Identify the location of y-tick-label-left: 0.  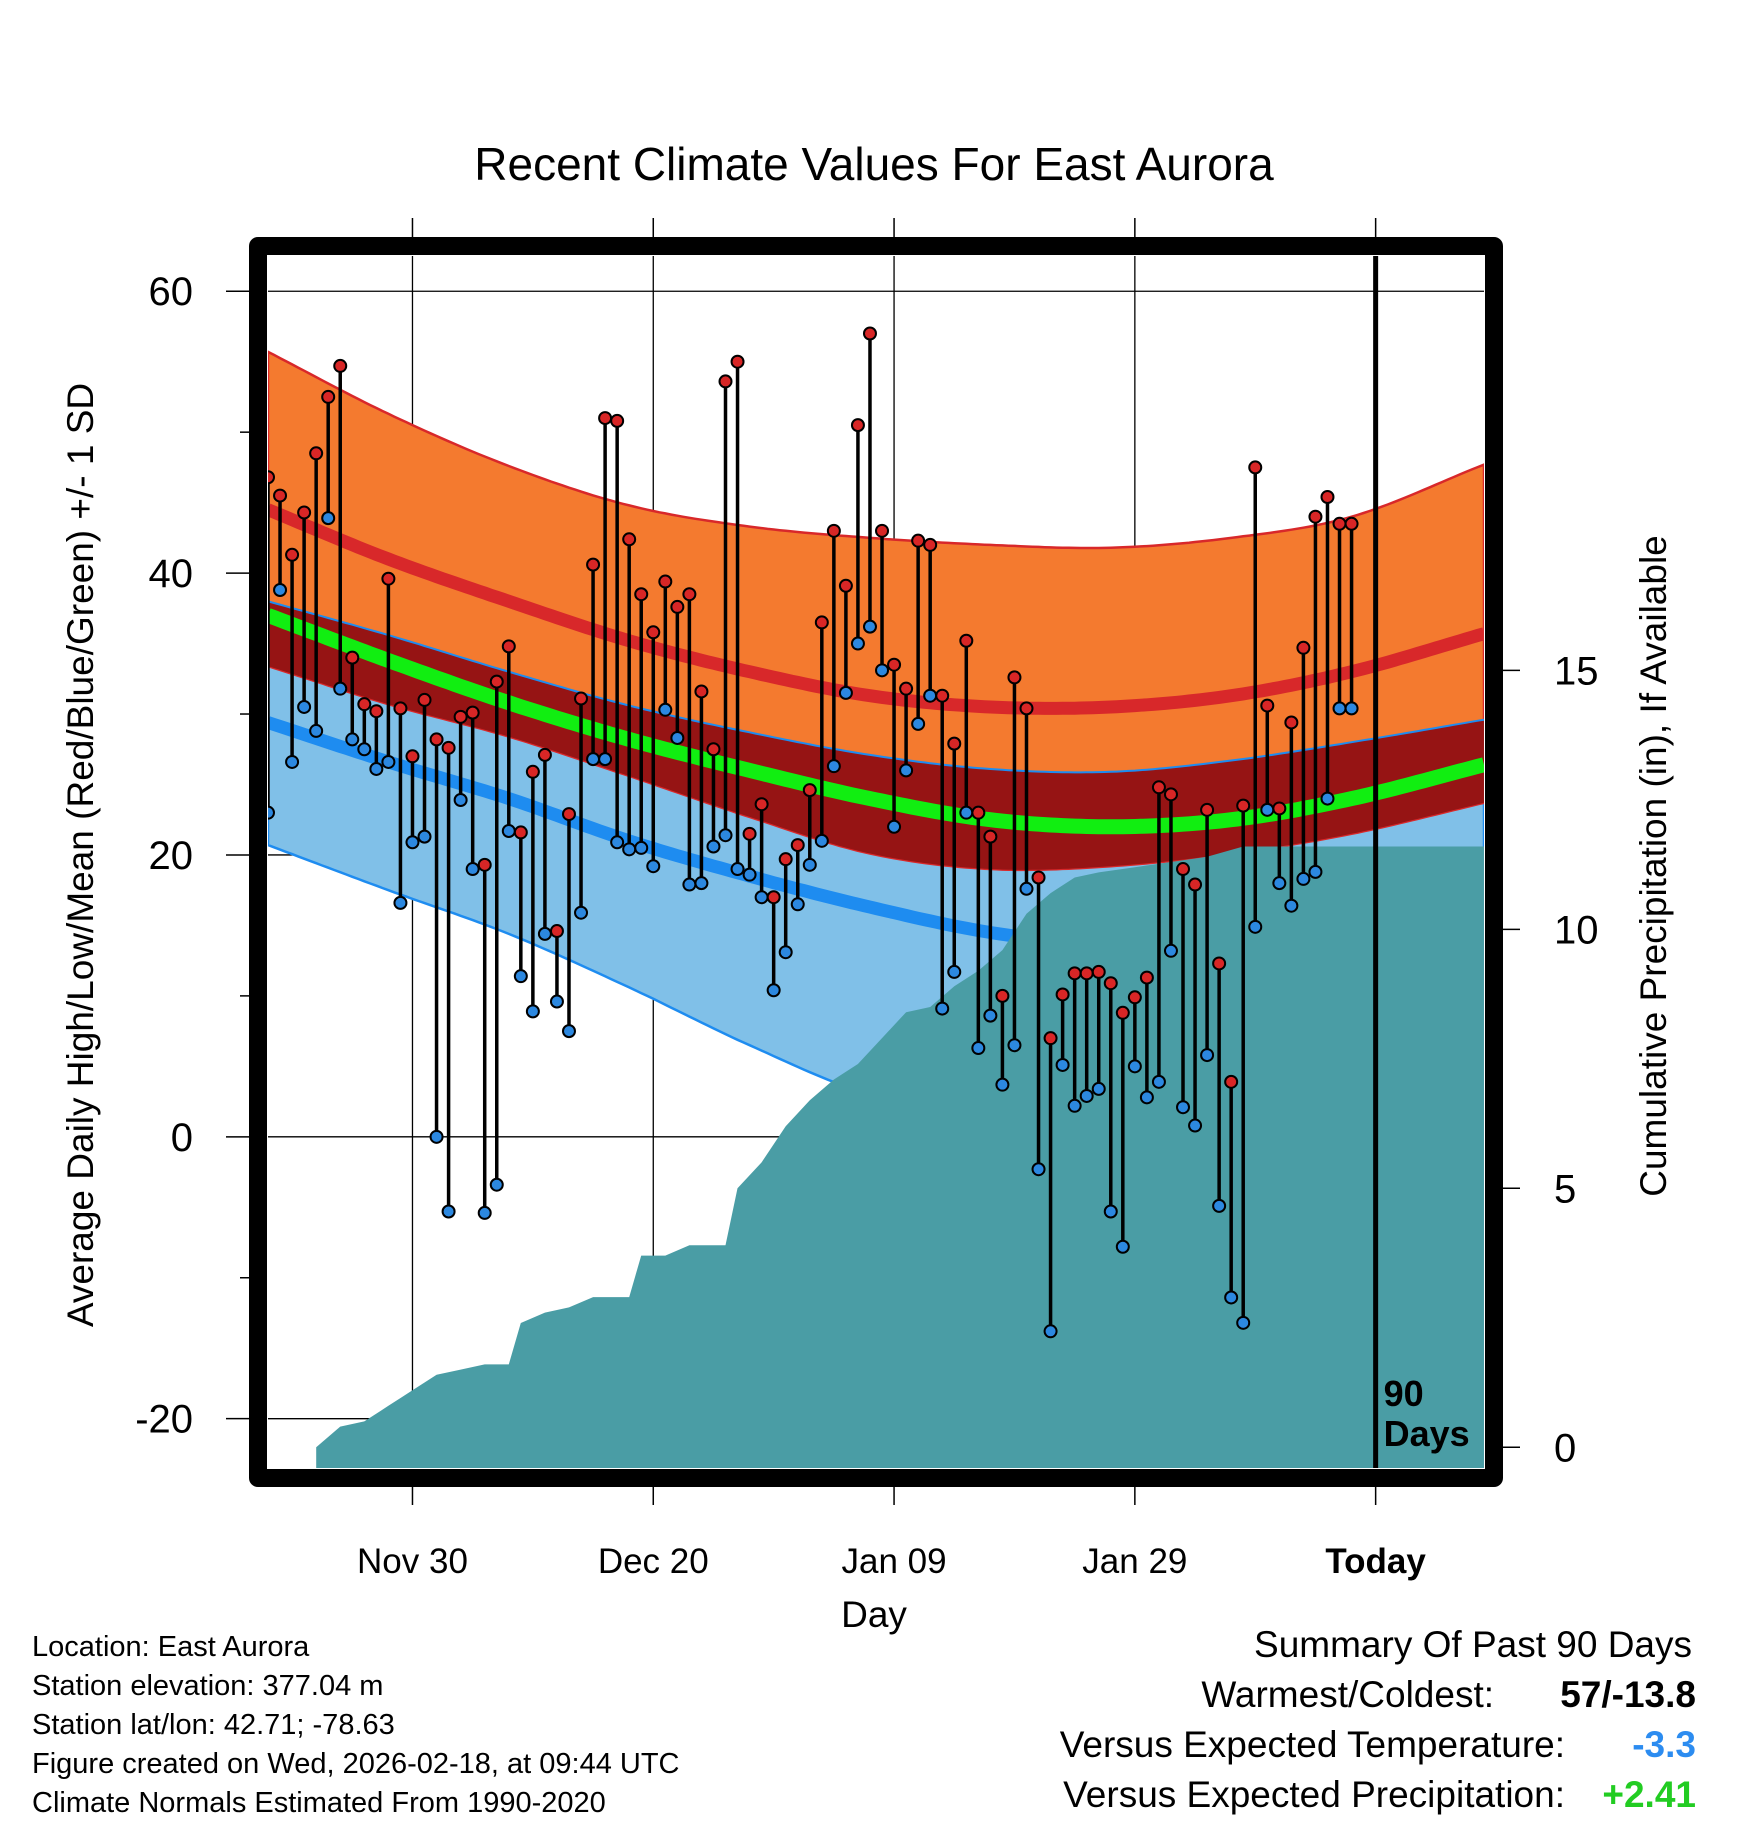
(182, 1138).